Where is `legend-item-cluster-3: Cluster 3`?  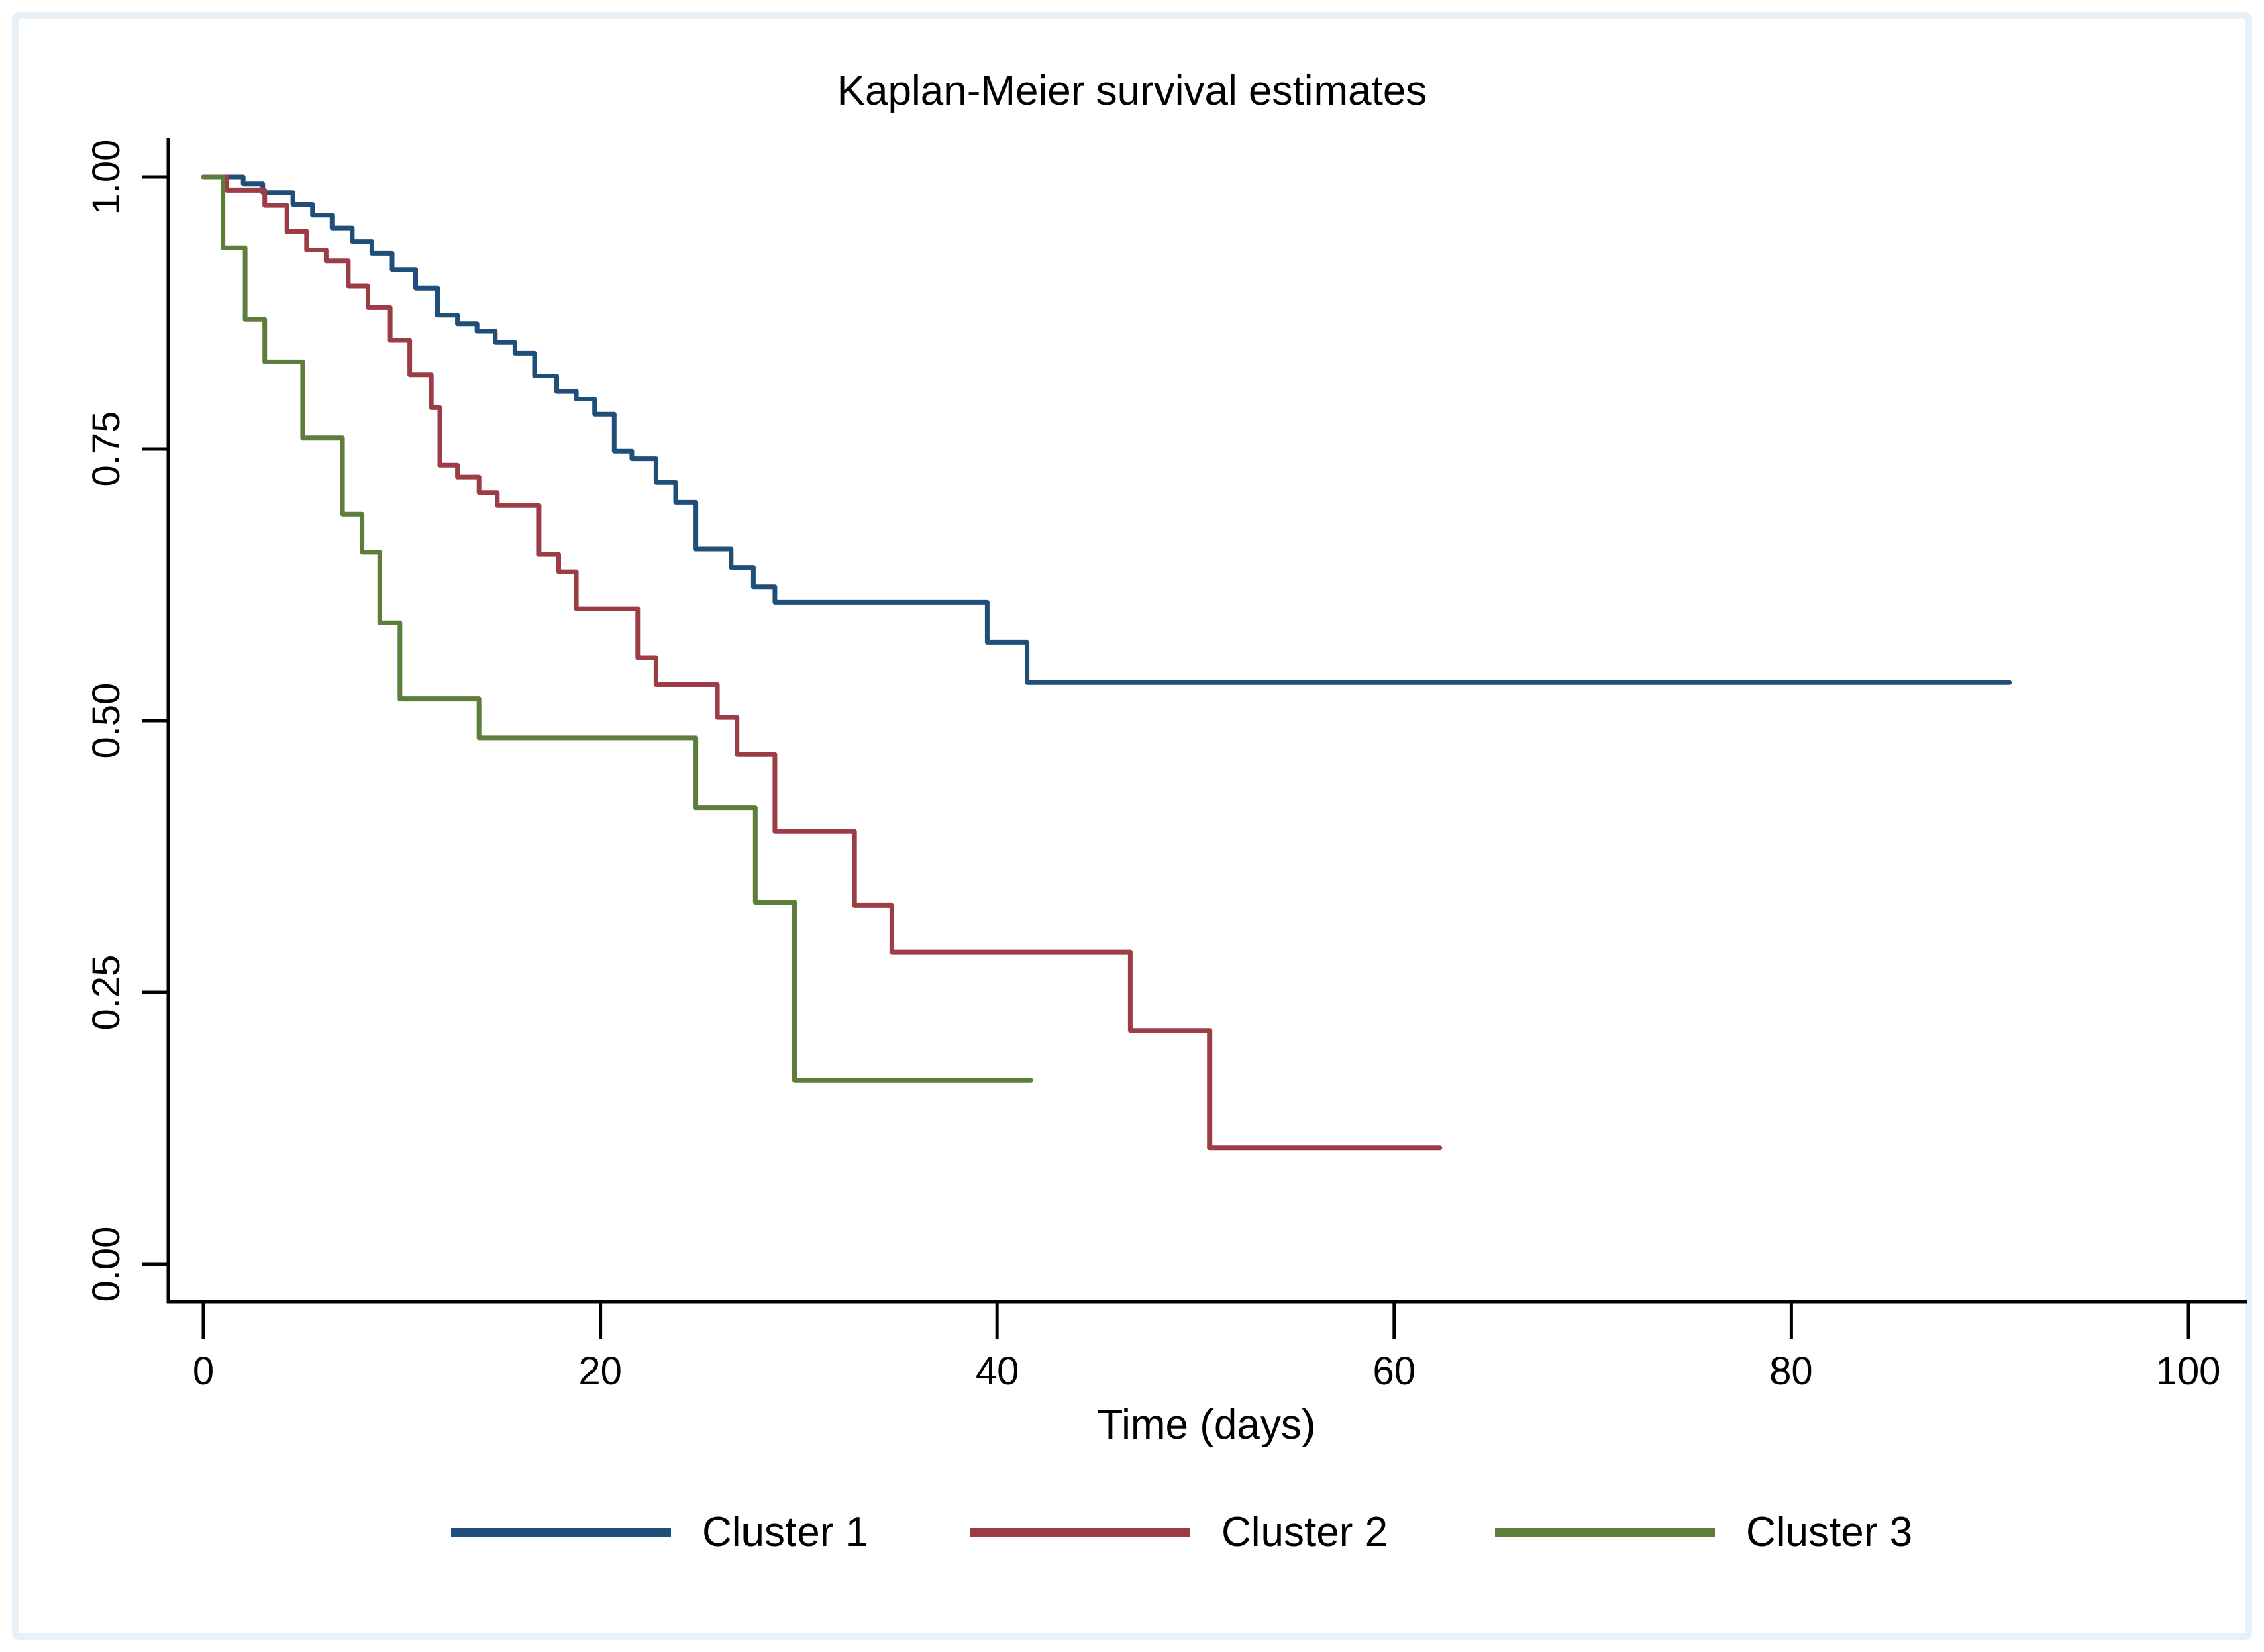 legend-item-cluster-3: Cluster 3 is located at coordinates (1703, 1531).